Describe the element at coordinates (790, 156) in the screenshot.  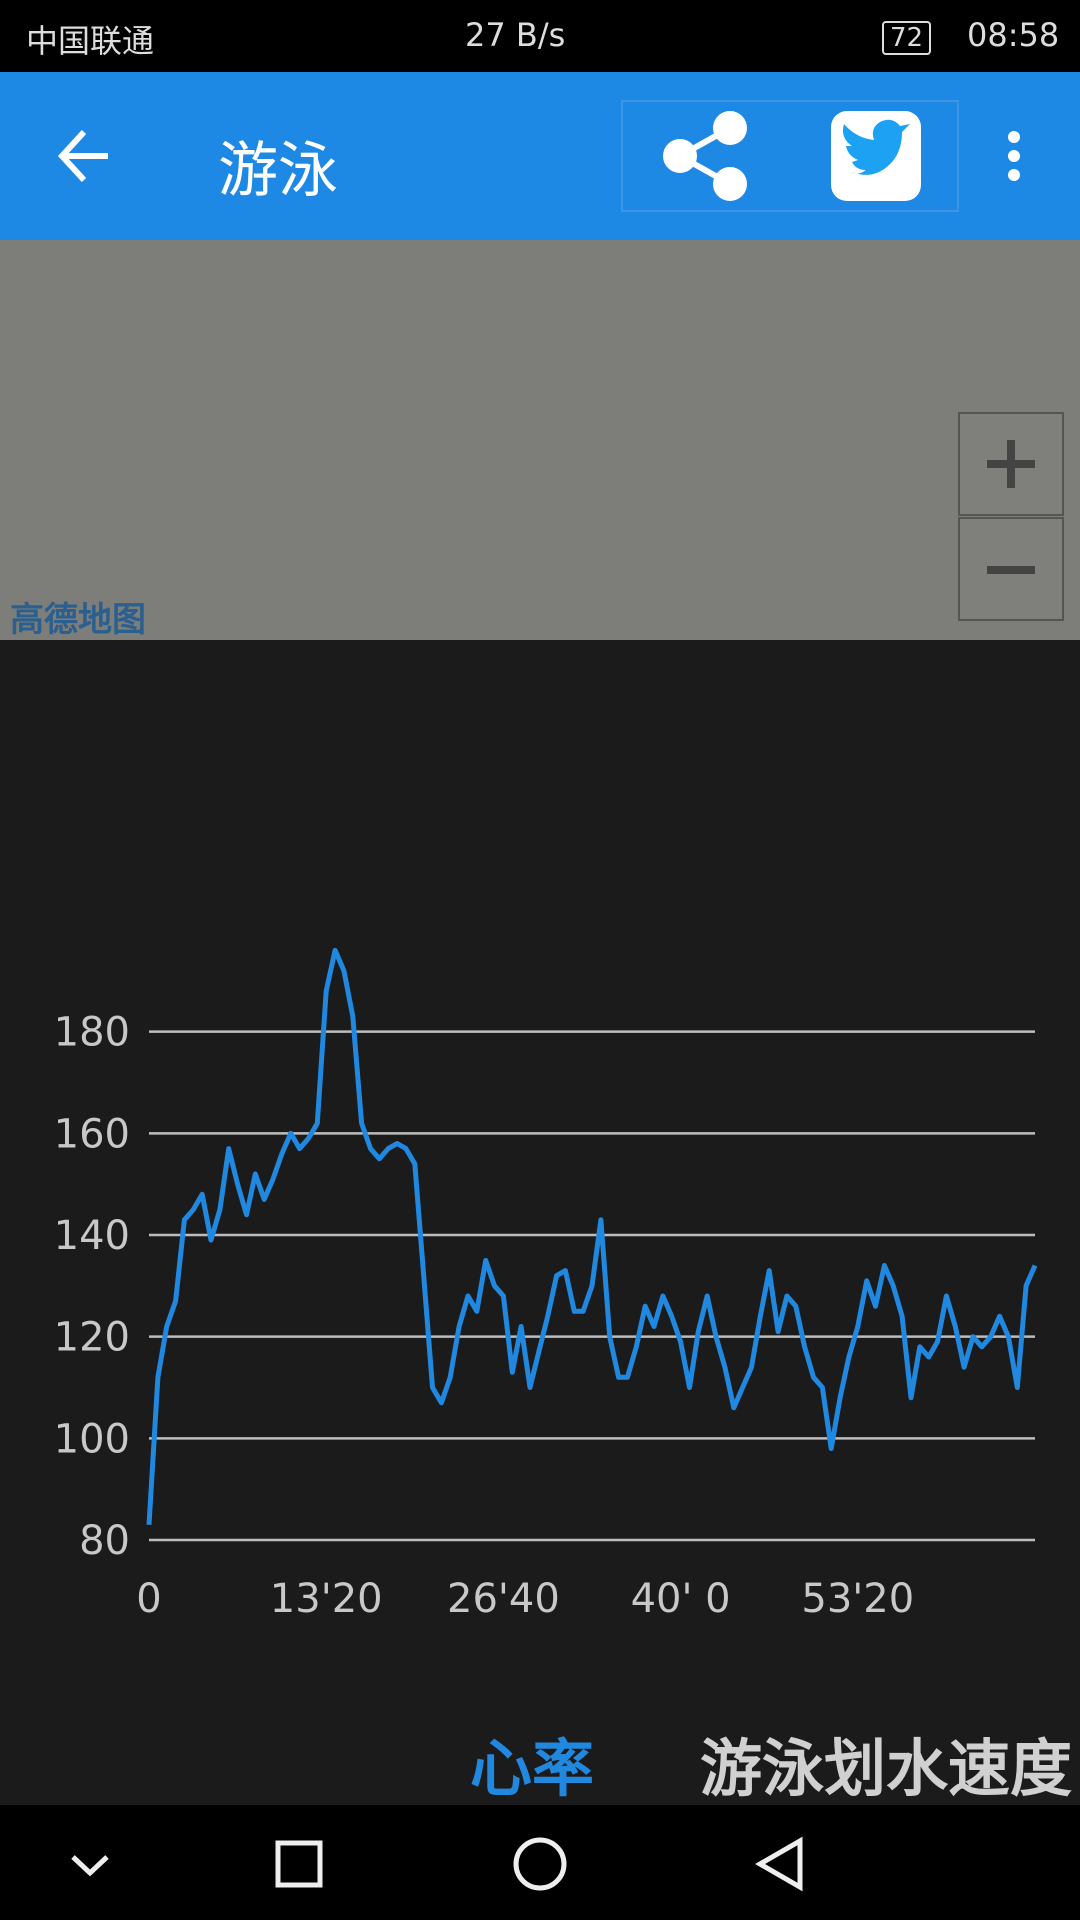
I see `share-box` at that location.